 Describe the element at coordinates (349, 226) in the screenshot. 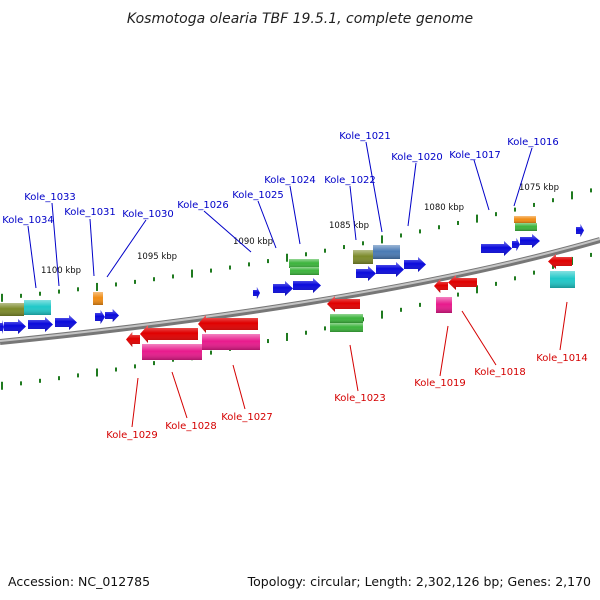

I see `scale-label-1085: 1085 kbp` at that location.